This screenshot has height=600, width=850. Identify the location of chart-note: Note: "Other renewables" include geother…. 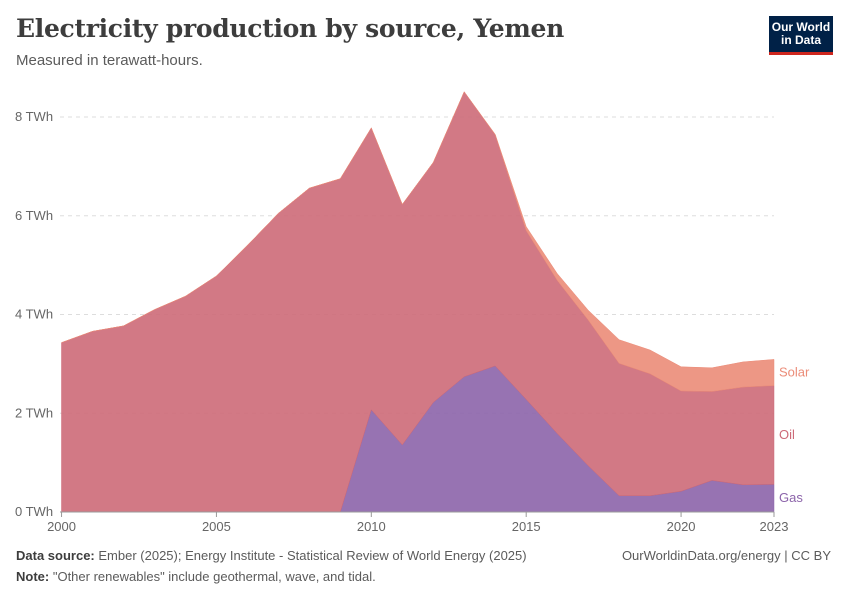
(196, 576).